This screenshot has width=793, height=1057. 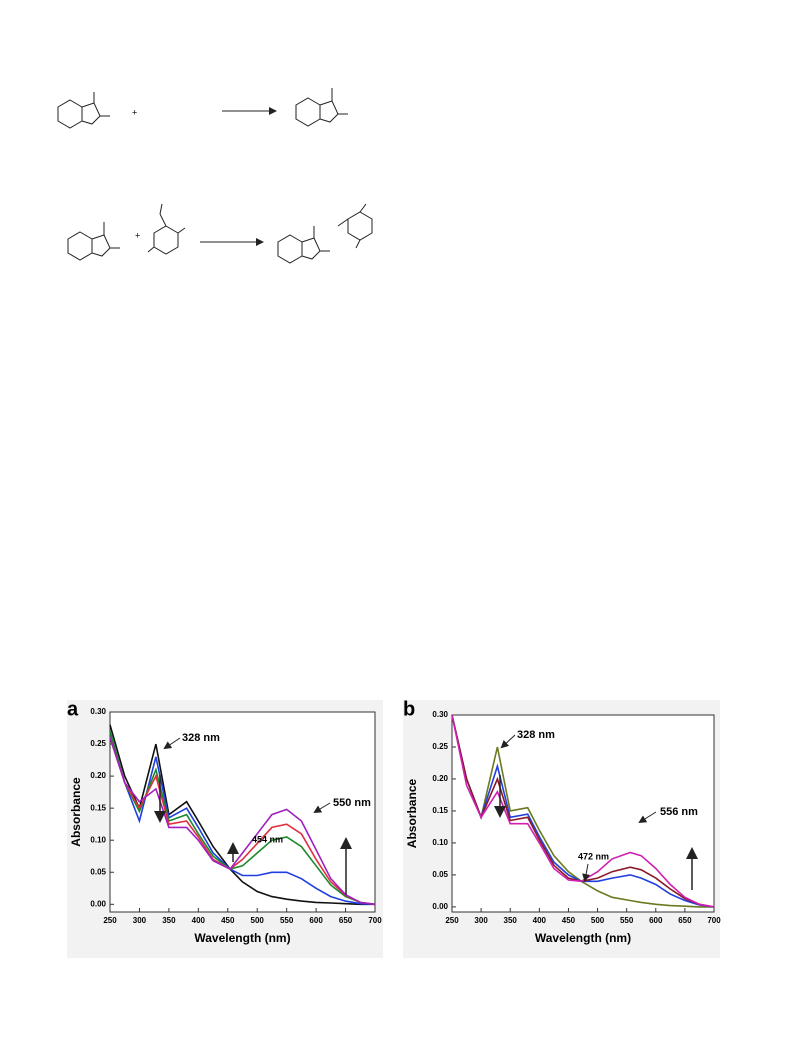 I want to click on annotation: 472 nm, so click(x=593, y=856).